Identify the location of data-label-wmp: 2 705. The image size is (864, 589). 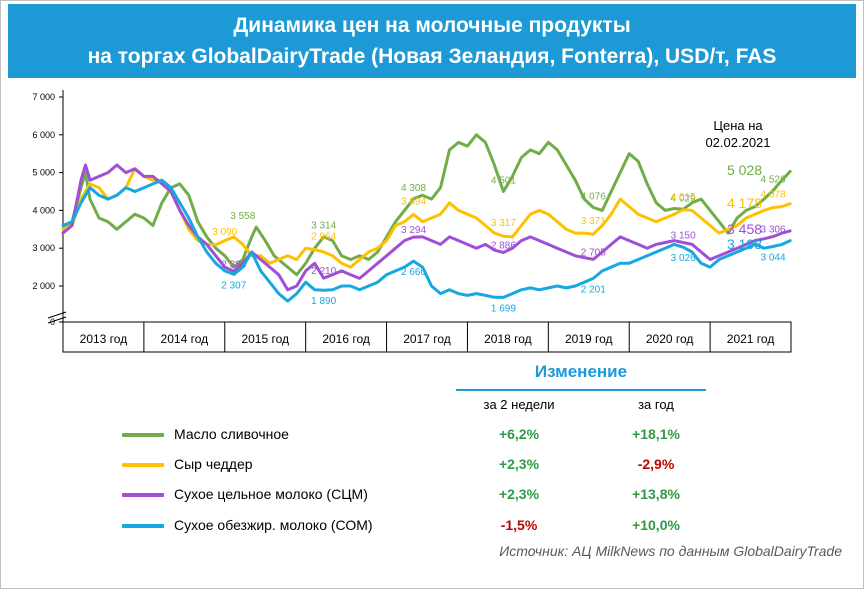
(593, 252).